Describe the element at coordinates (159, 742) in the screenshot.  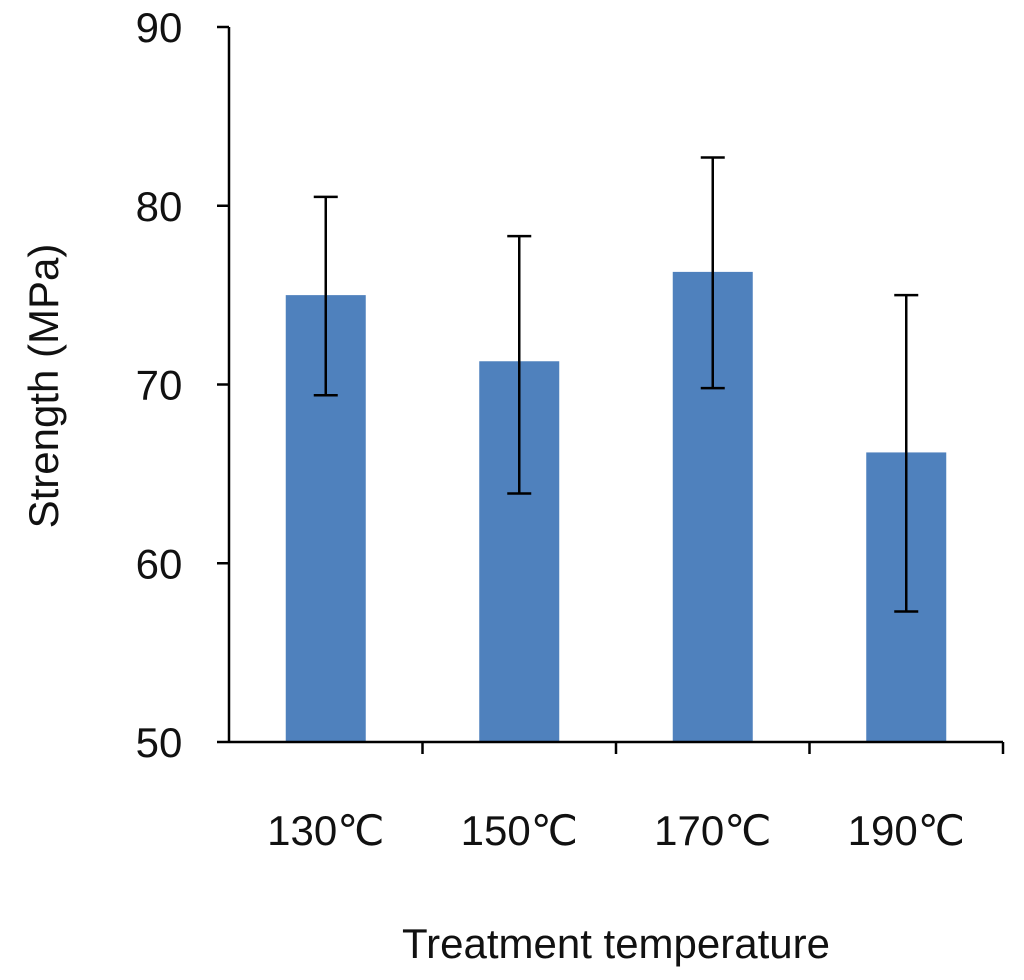
I see `y-tick-label-0: 50` at that location.